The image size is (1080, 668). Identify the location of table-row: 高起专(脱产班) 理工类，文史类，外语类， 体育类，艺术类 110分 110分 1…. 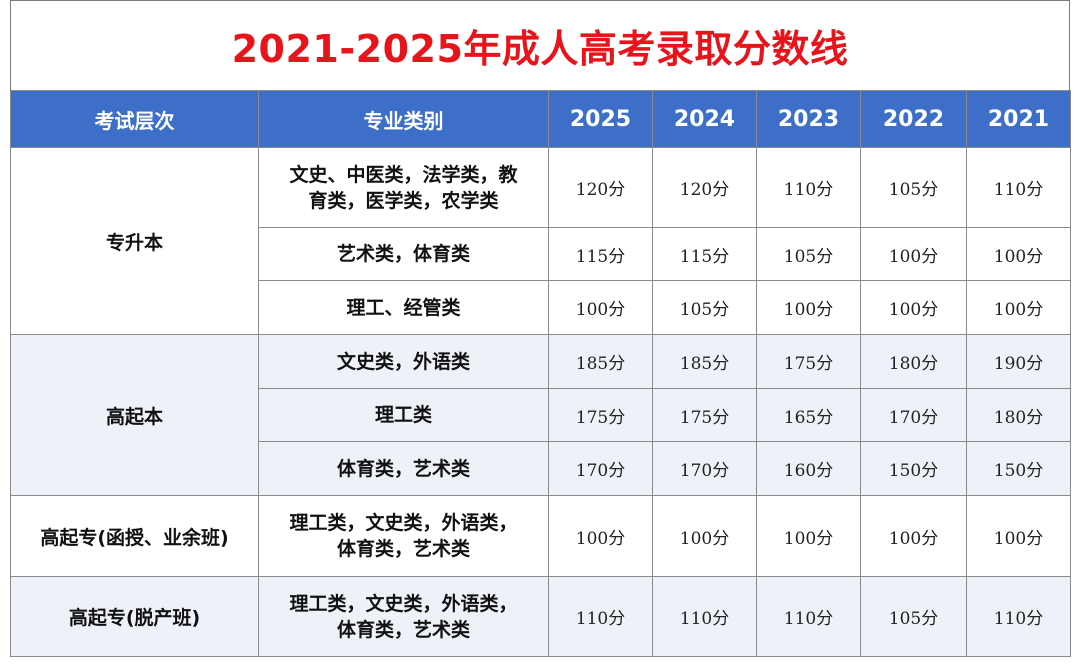
(540, 616).